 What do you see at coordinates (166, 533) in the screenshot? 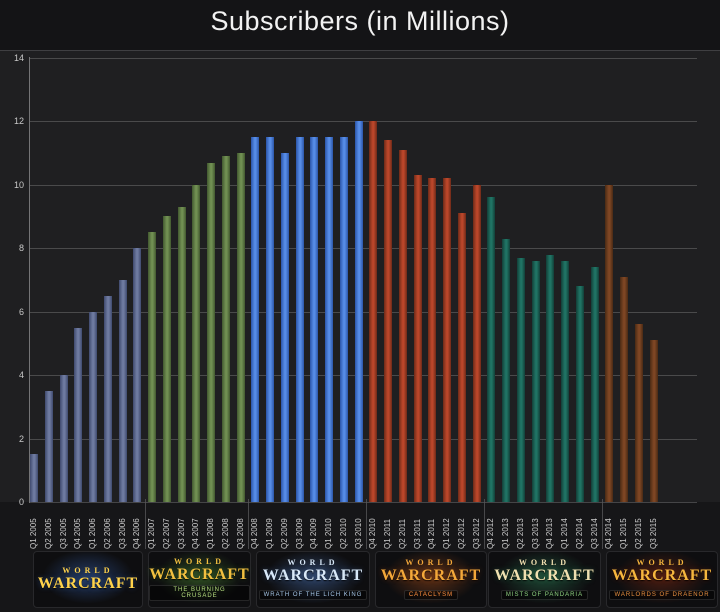
I see `x-tick-label-q2-2007: Q2 2007` at bounding box center [166, 533].